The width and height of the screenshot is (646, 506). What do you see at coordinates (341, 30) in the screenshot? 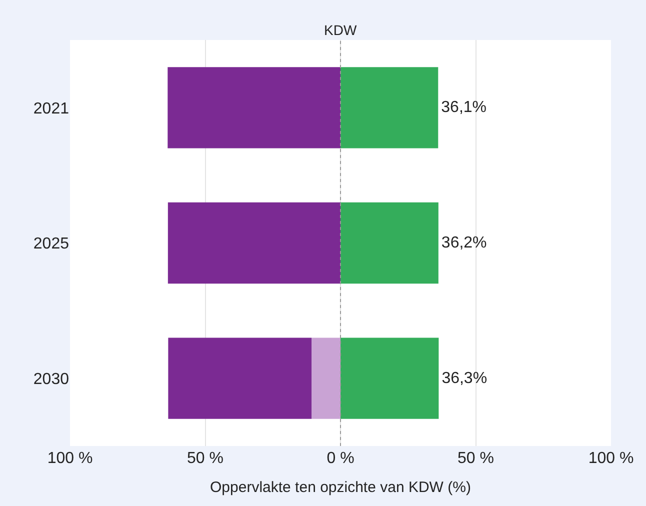
I see `ref-line-label: KDW` at bounding box center [341, 30].